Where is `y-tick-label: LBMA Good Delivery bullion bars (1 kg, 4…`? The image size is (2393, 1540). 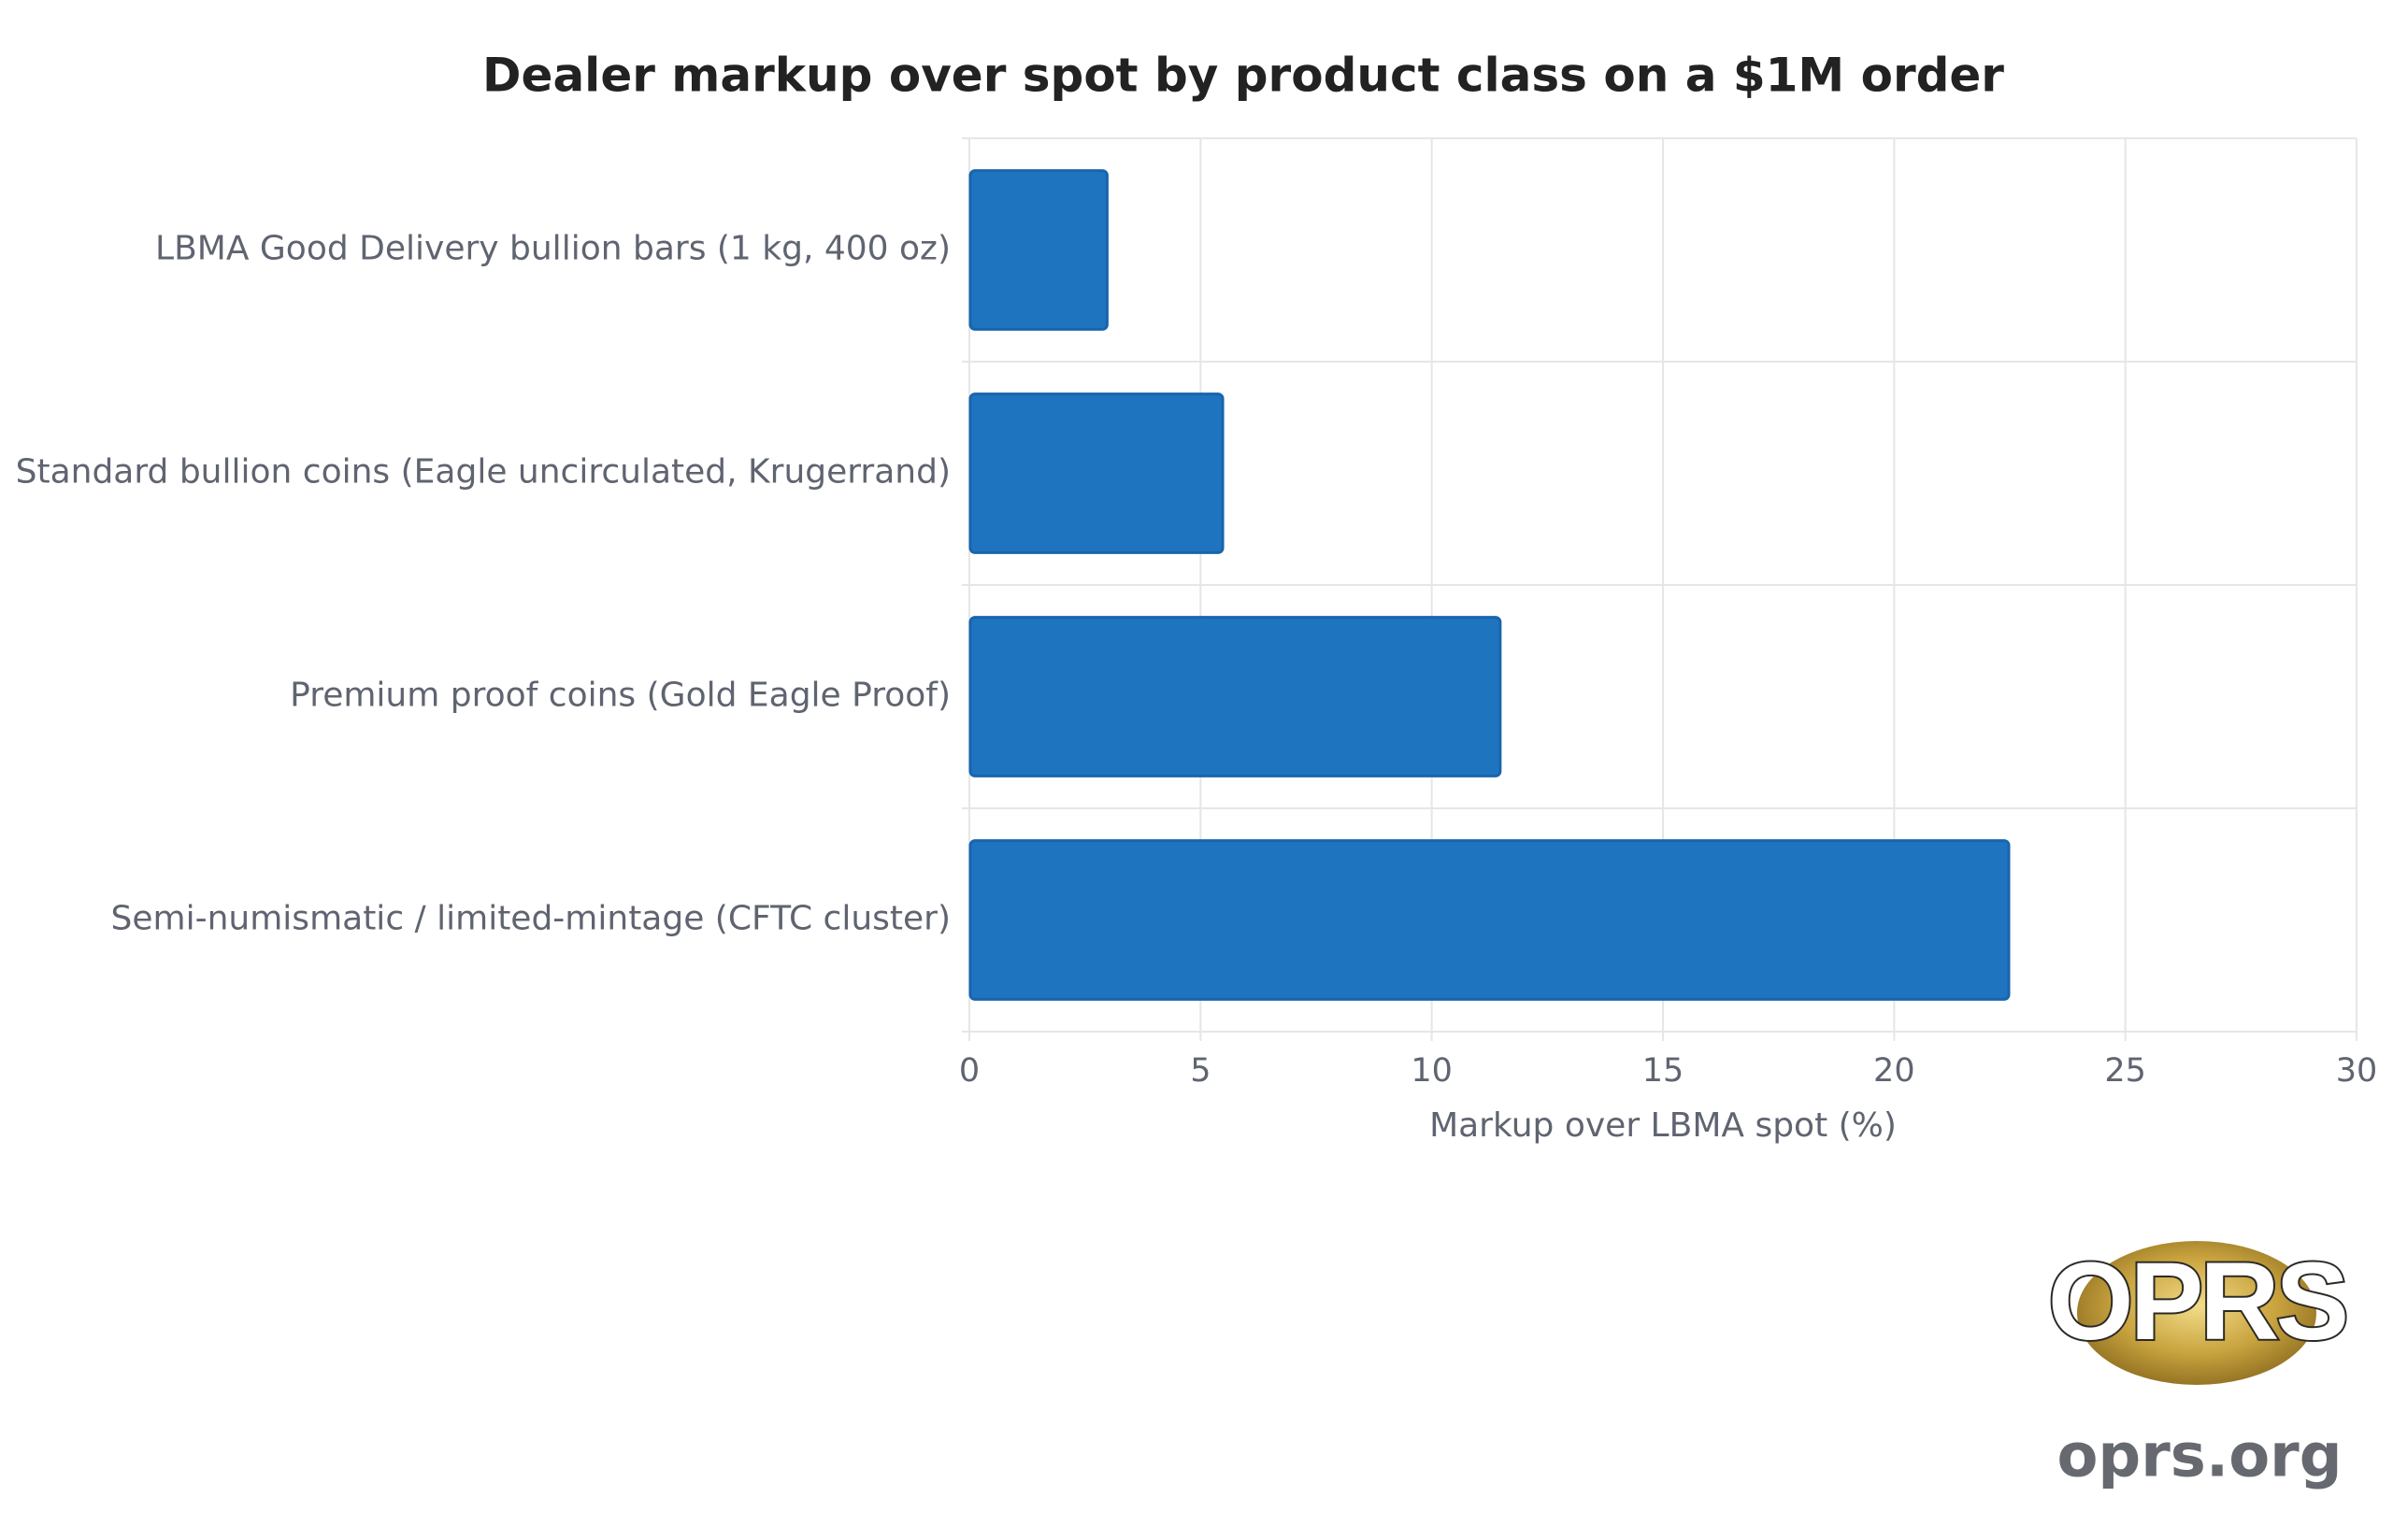 y-tick-label: LBMA Good Delivery bullion bars (1 kg, 4… is located at coordinates (553, 249).